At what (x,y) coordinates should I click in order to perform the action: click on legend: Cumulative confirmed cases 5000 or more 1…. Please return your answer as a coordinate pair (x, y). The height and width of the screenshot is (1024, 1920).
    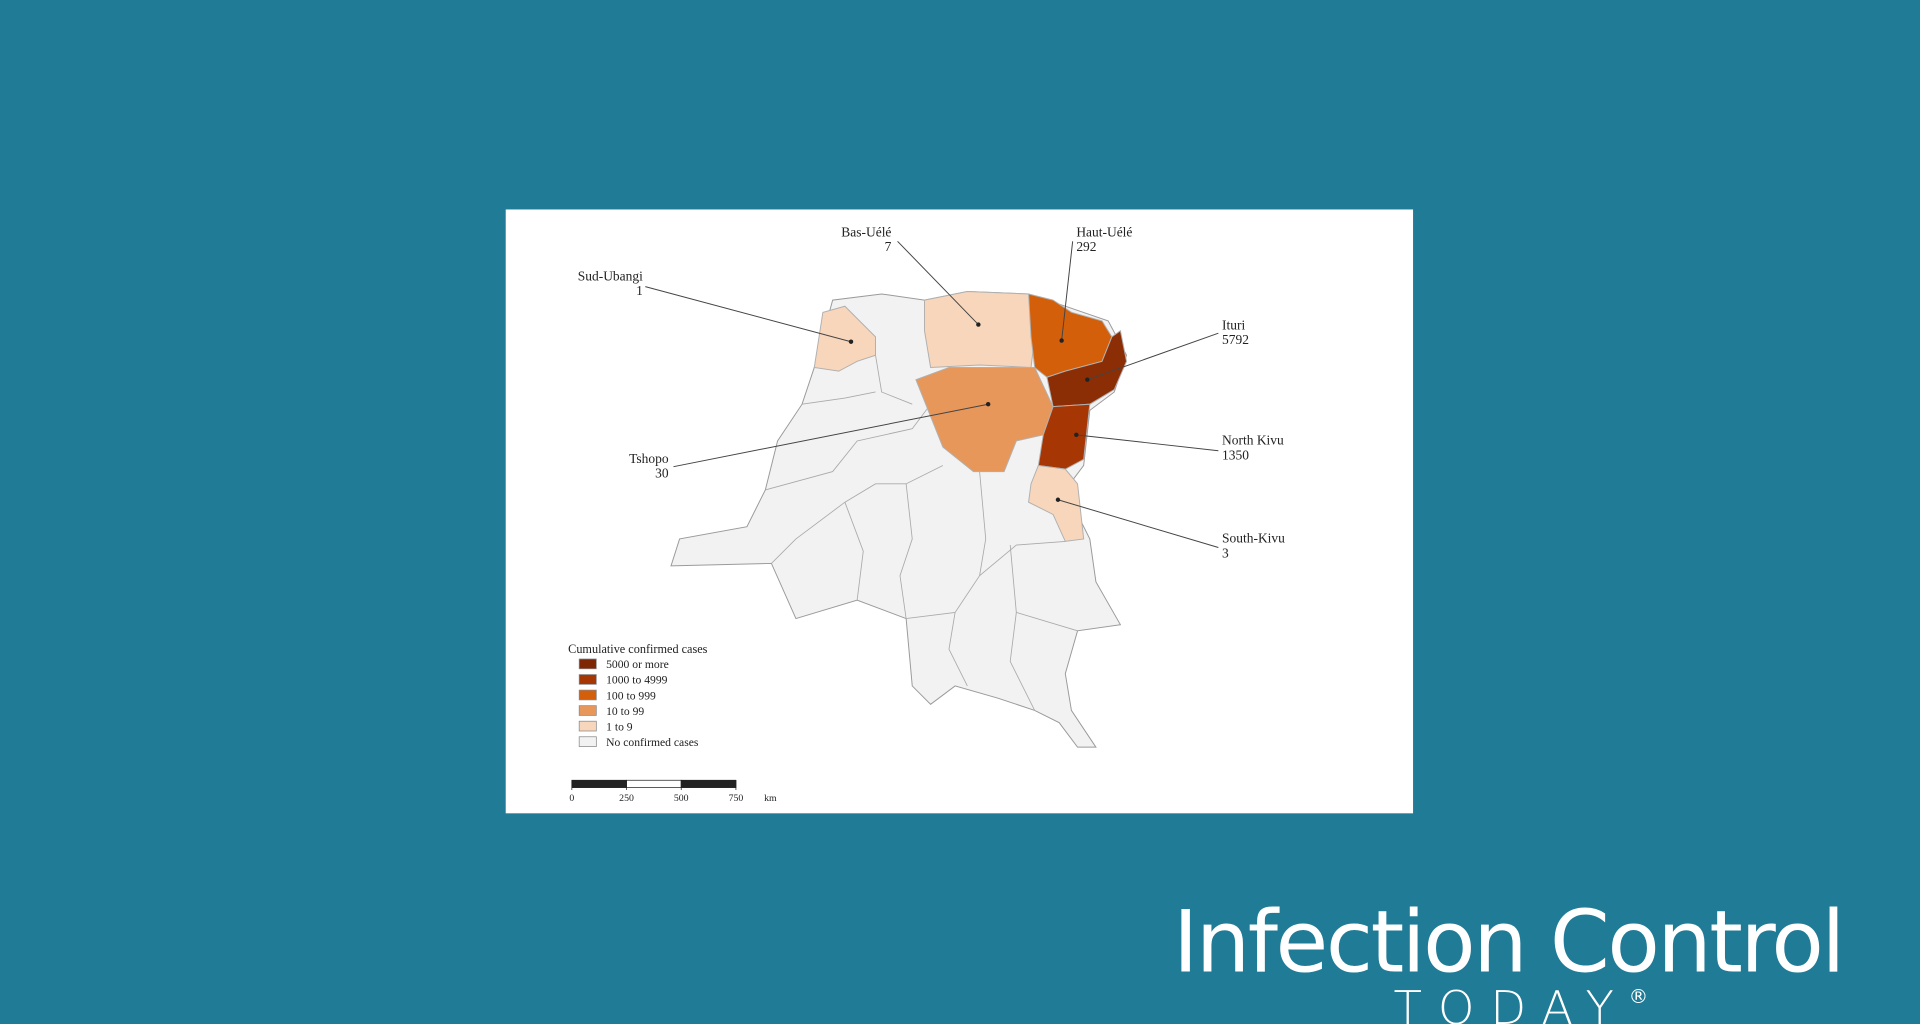
    Looking at the image, I should click on (638, 695).